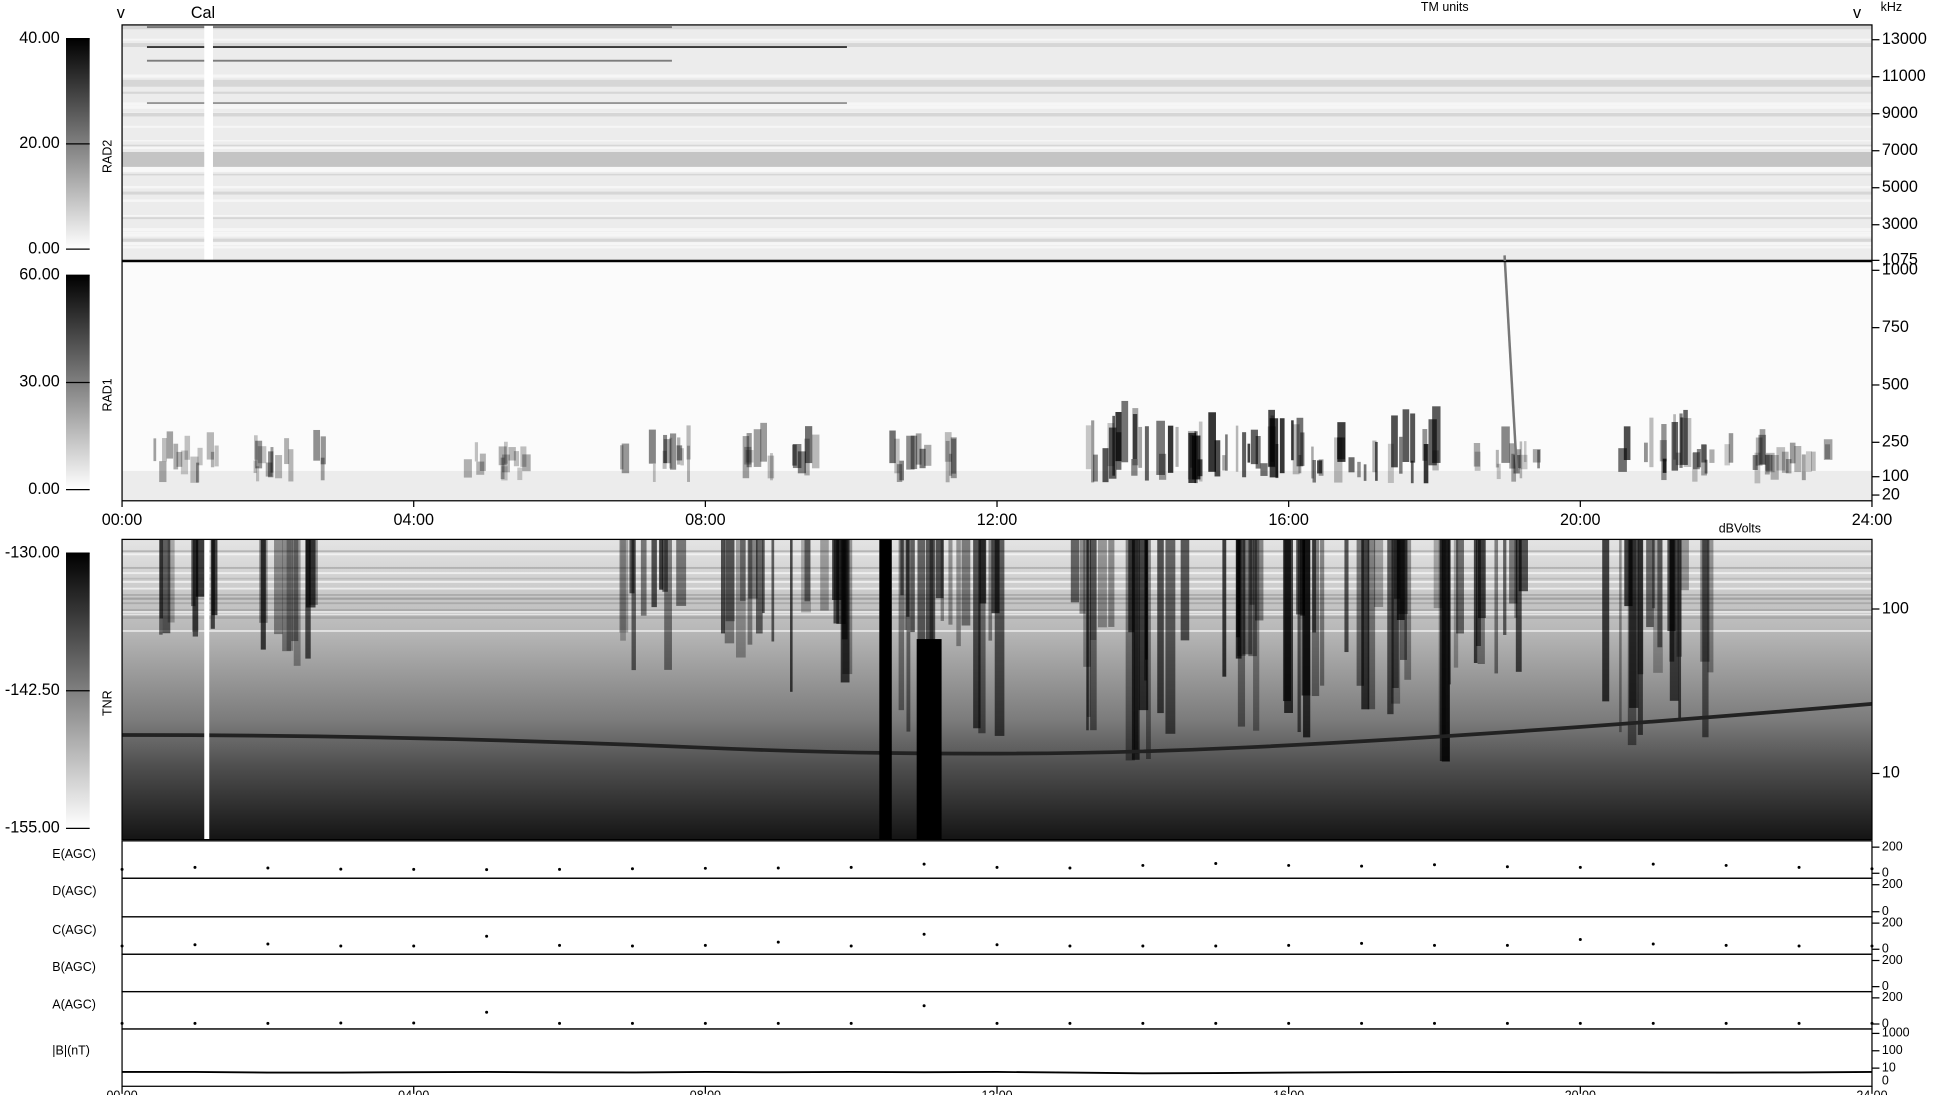 This screenshot has width=1933, height=1095. I want to click on y-tick-label: 1000, so click(1900, 270).